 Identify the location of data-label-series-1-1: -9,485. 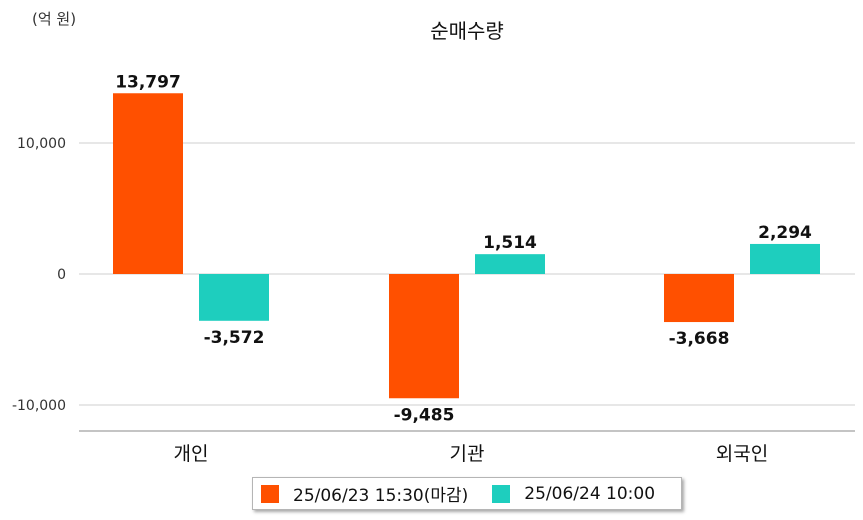
(424, 415).